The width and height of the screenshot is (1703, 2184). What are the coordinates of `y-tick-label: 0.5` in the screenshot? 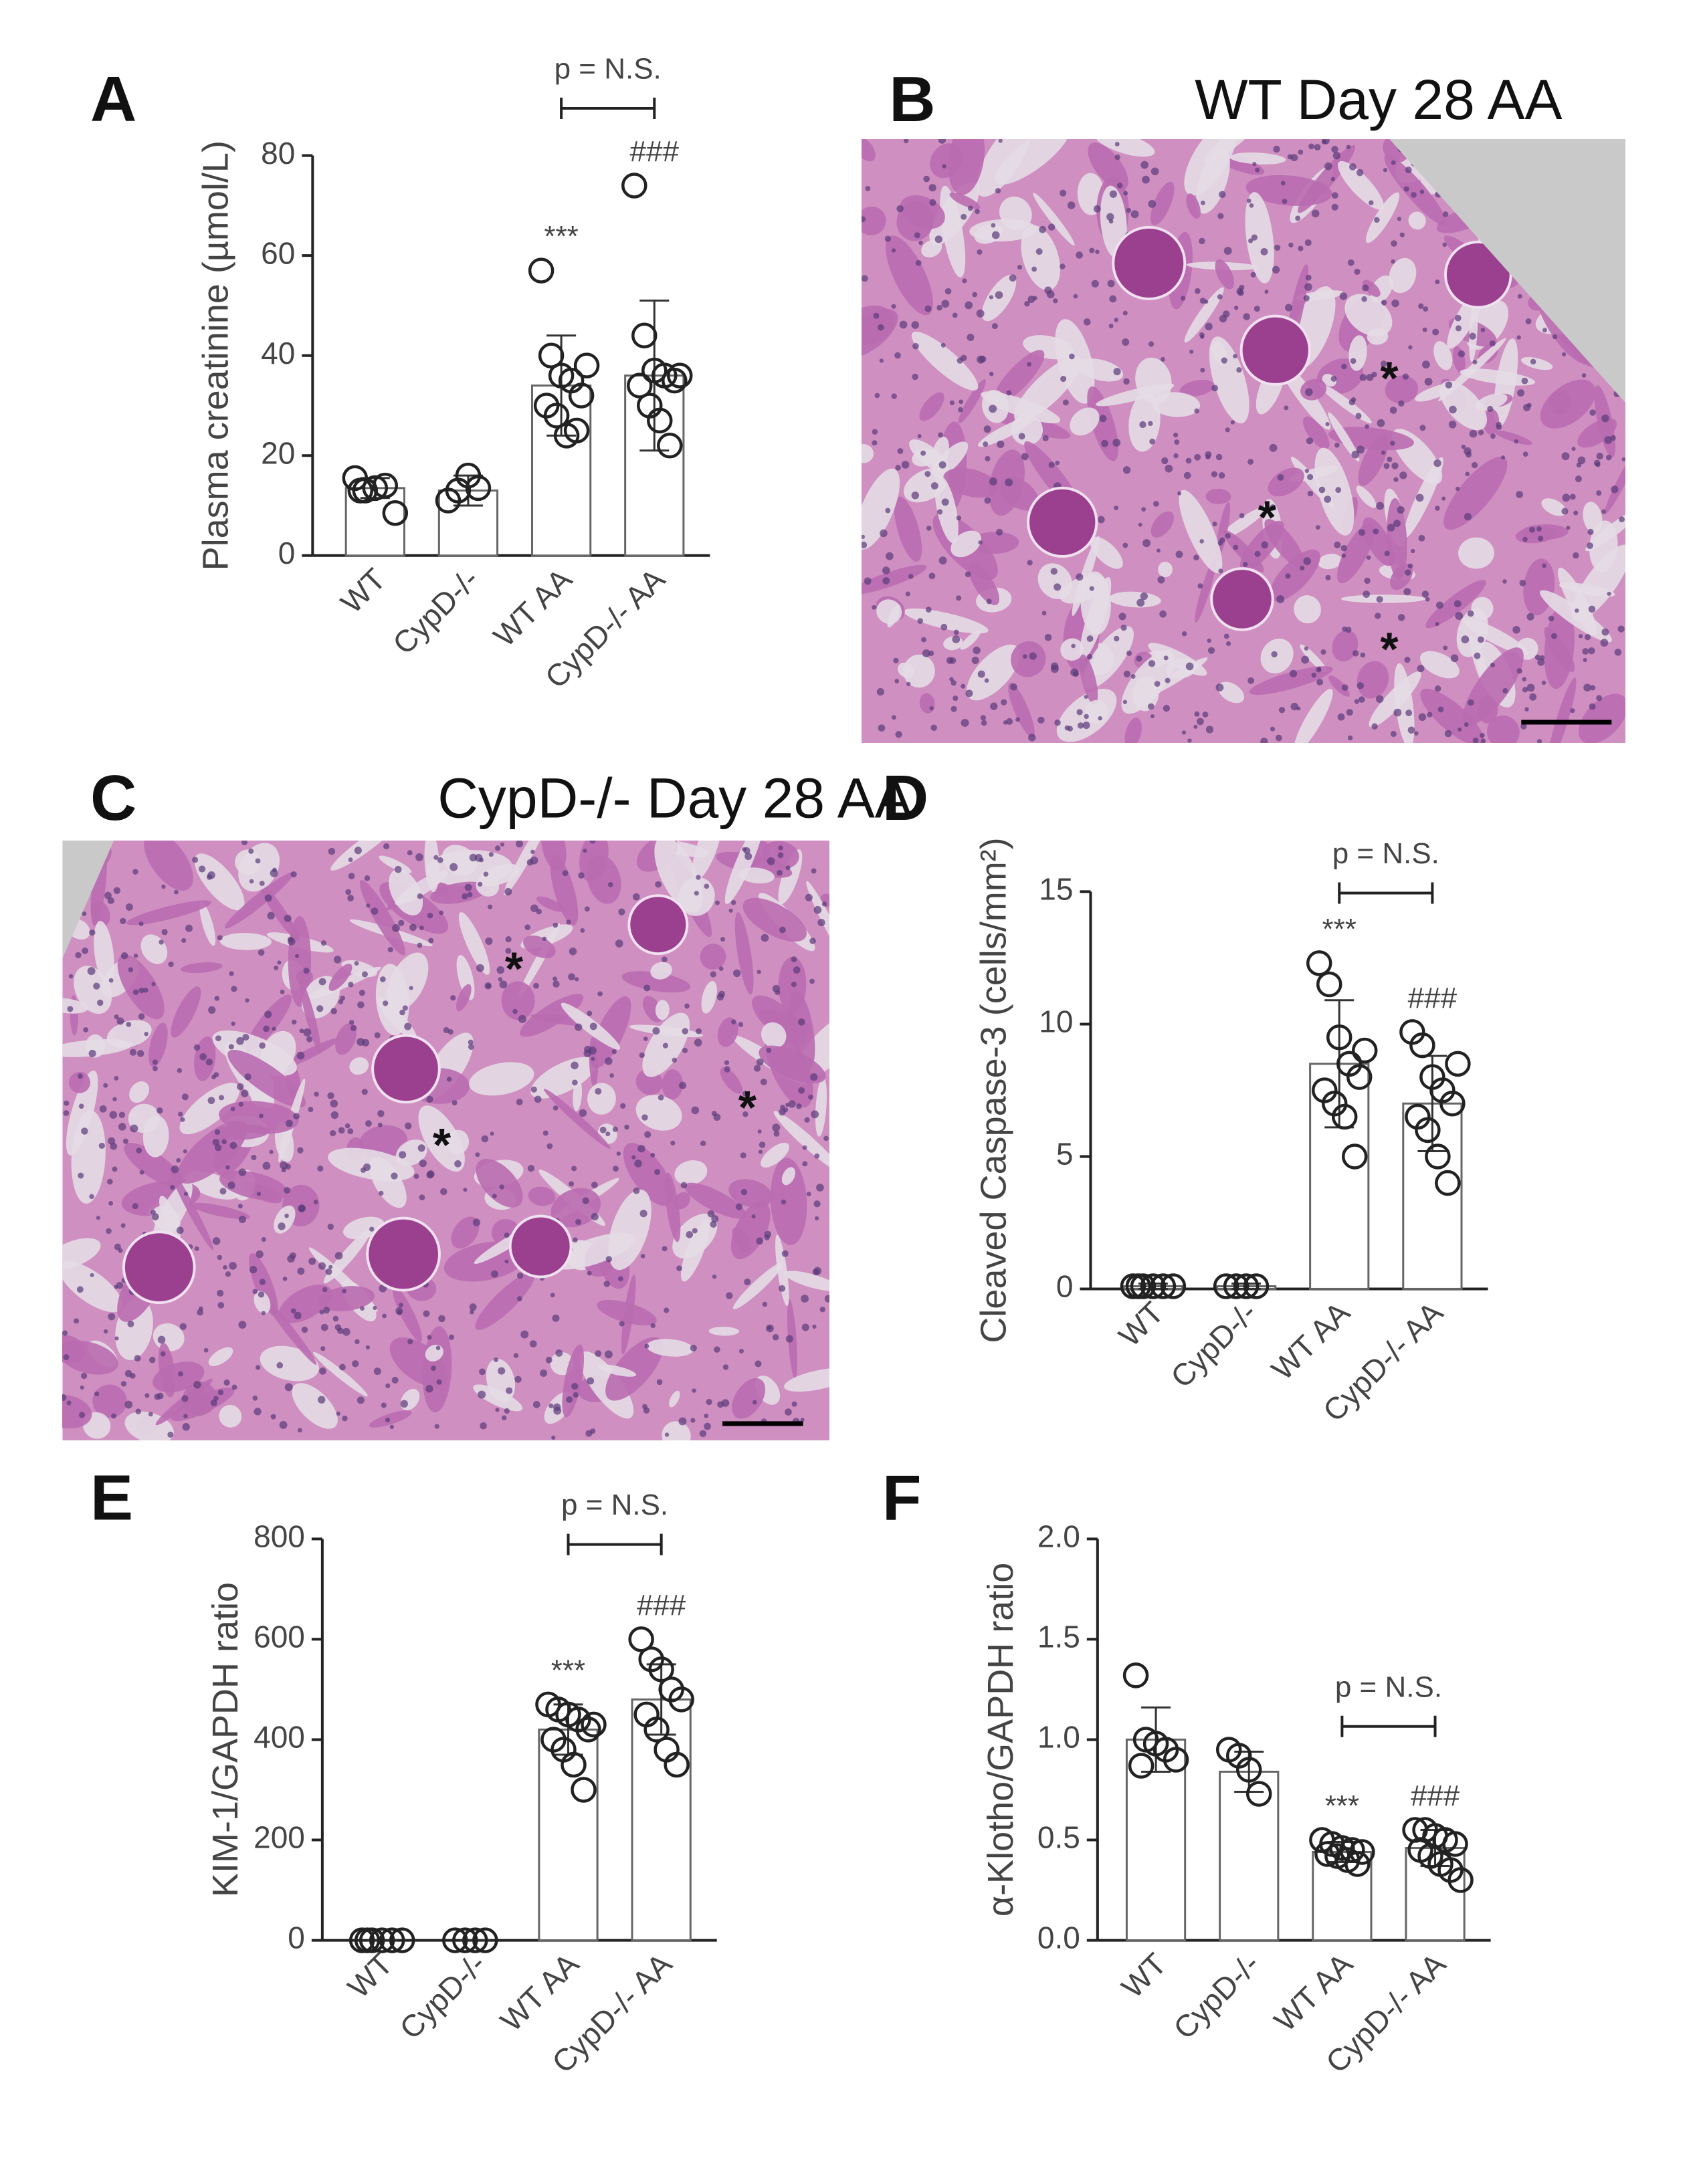 It's located at (1058, 1838).